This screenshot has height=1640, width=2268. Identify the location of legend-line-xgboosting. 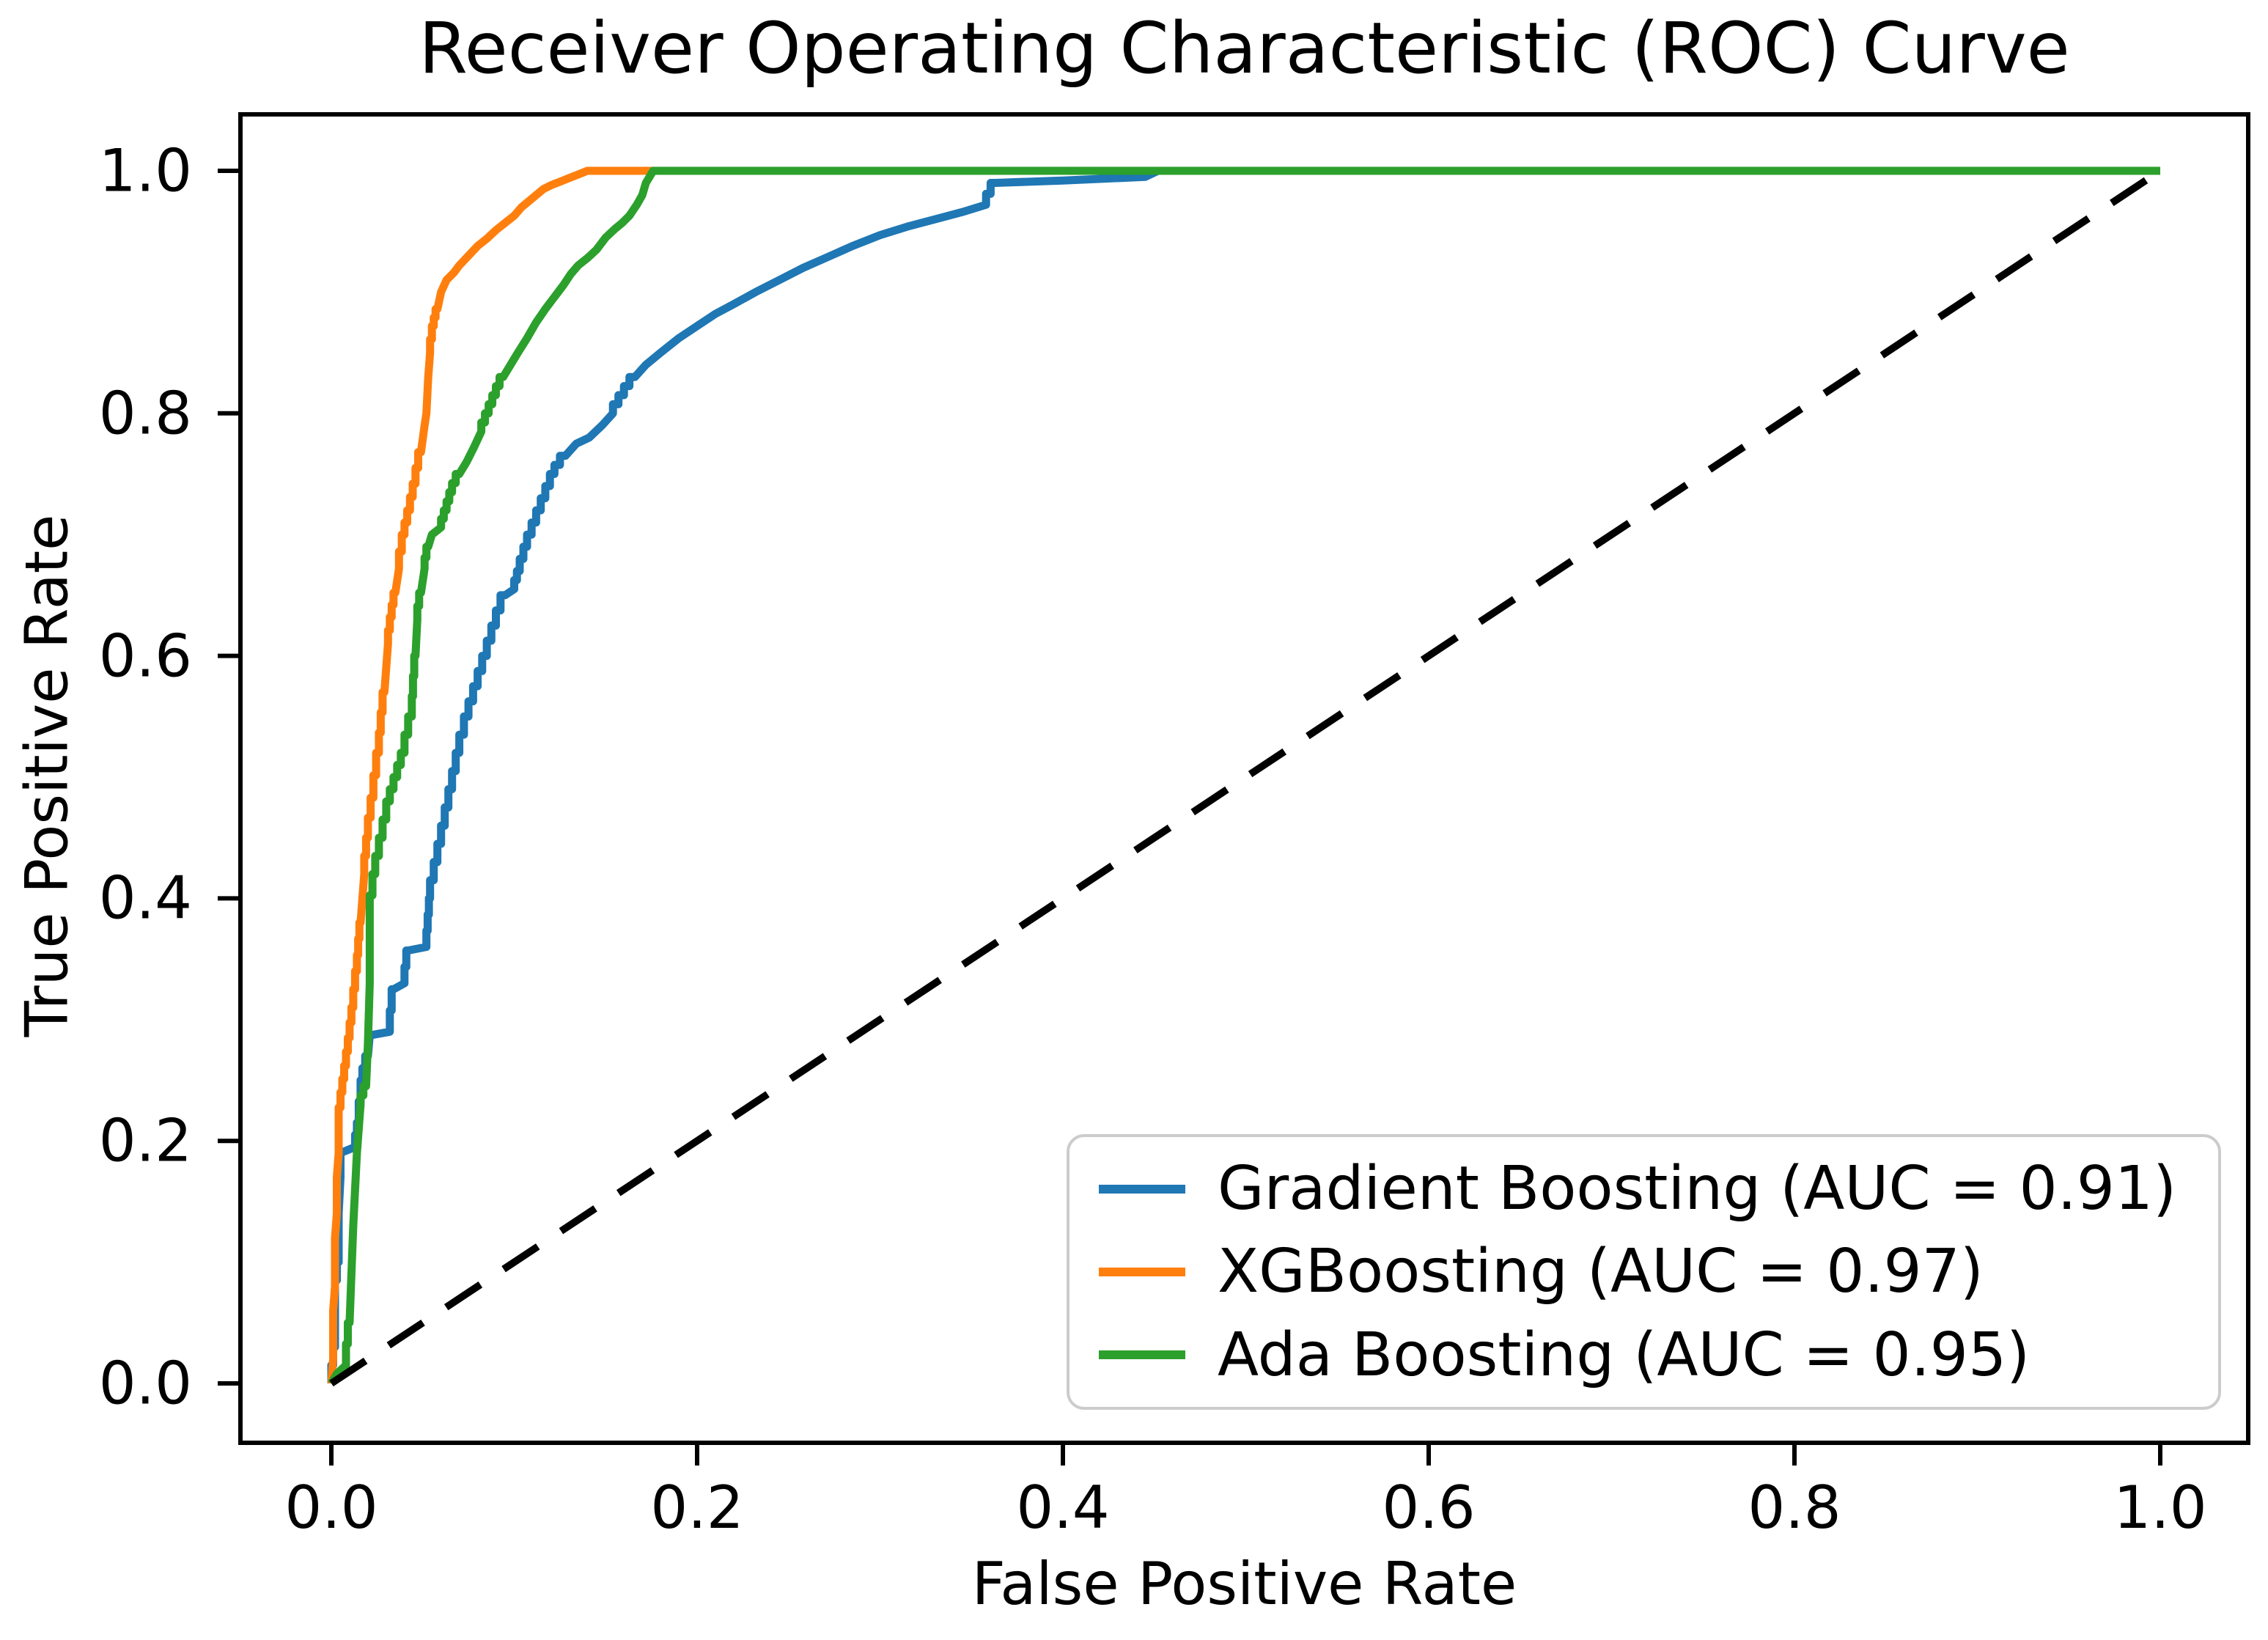
(1142, 1271).